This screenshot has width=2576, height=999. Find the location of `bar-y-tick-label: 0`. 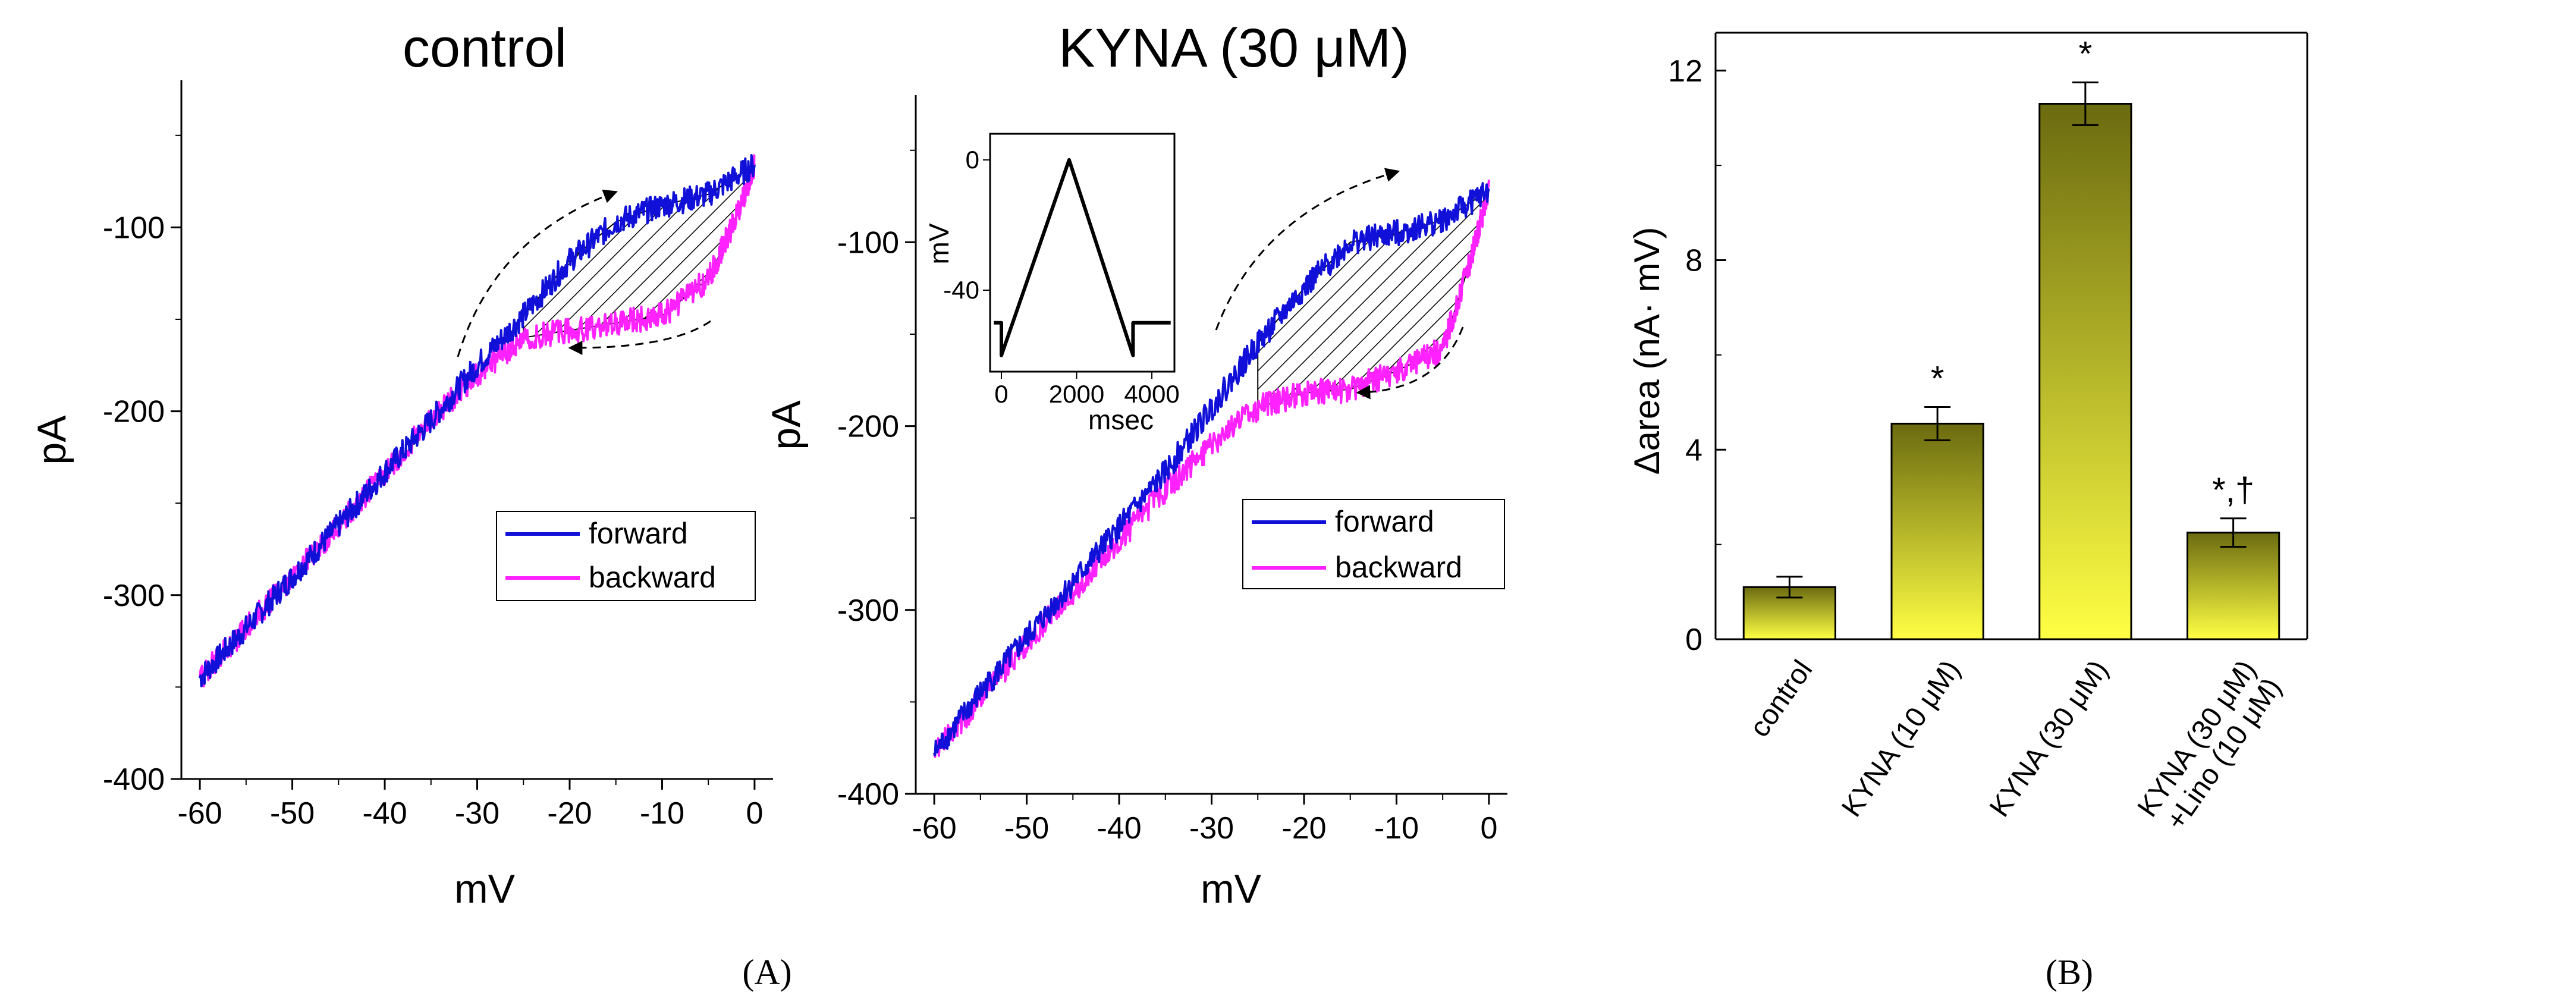

bar-y-tick-label: 0 is located at coordinates (1693, 640).